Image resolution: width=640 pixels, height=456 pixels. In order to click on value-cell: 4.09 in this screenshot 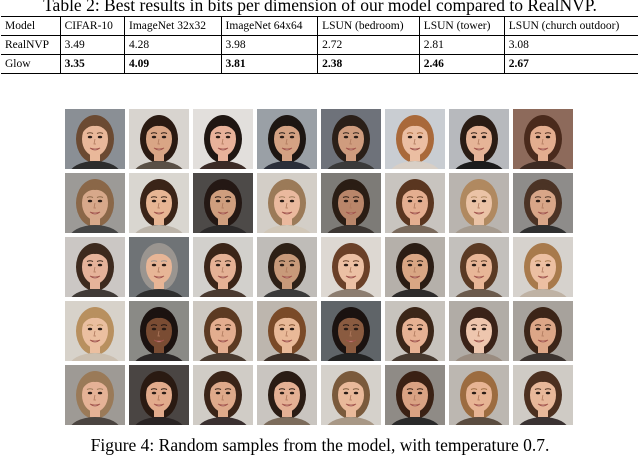, I will do `click(172, 64)`.